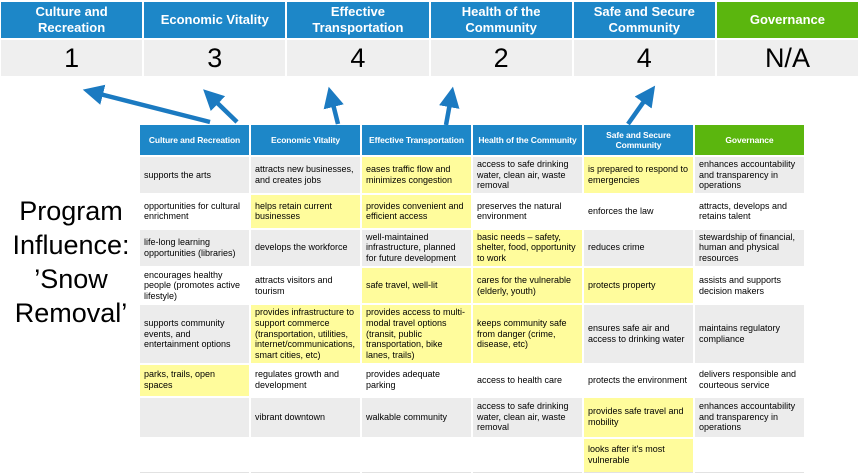 The image size is (859, 475). I want to click on matrix-column-header: Effective Transportation, so click(416, 140).